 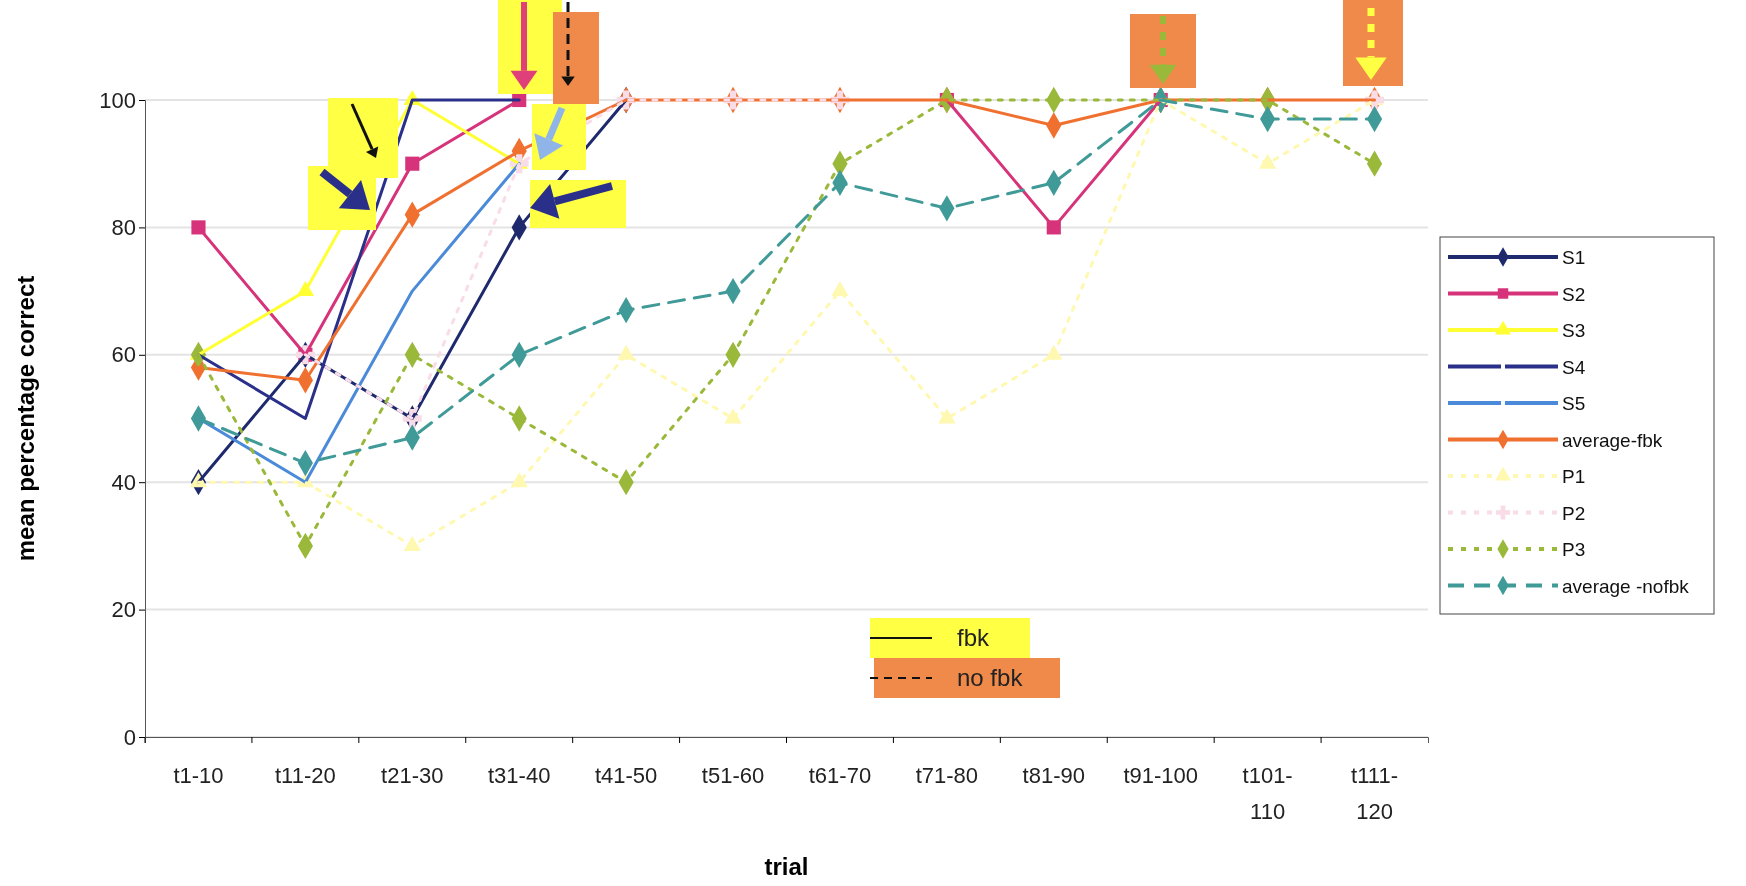 I want to click on y-tick-label: 20, so click(x=123, y=610).